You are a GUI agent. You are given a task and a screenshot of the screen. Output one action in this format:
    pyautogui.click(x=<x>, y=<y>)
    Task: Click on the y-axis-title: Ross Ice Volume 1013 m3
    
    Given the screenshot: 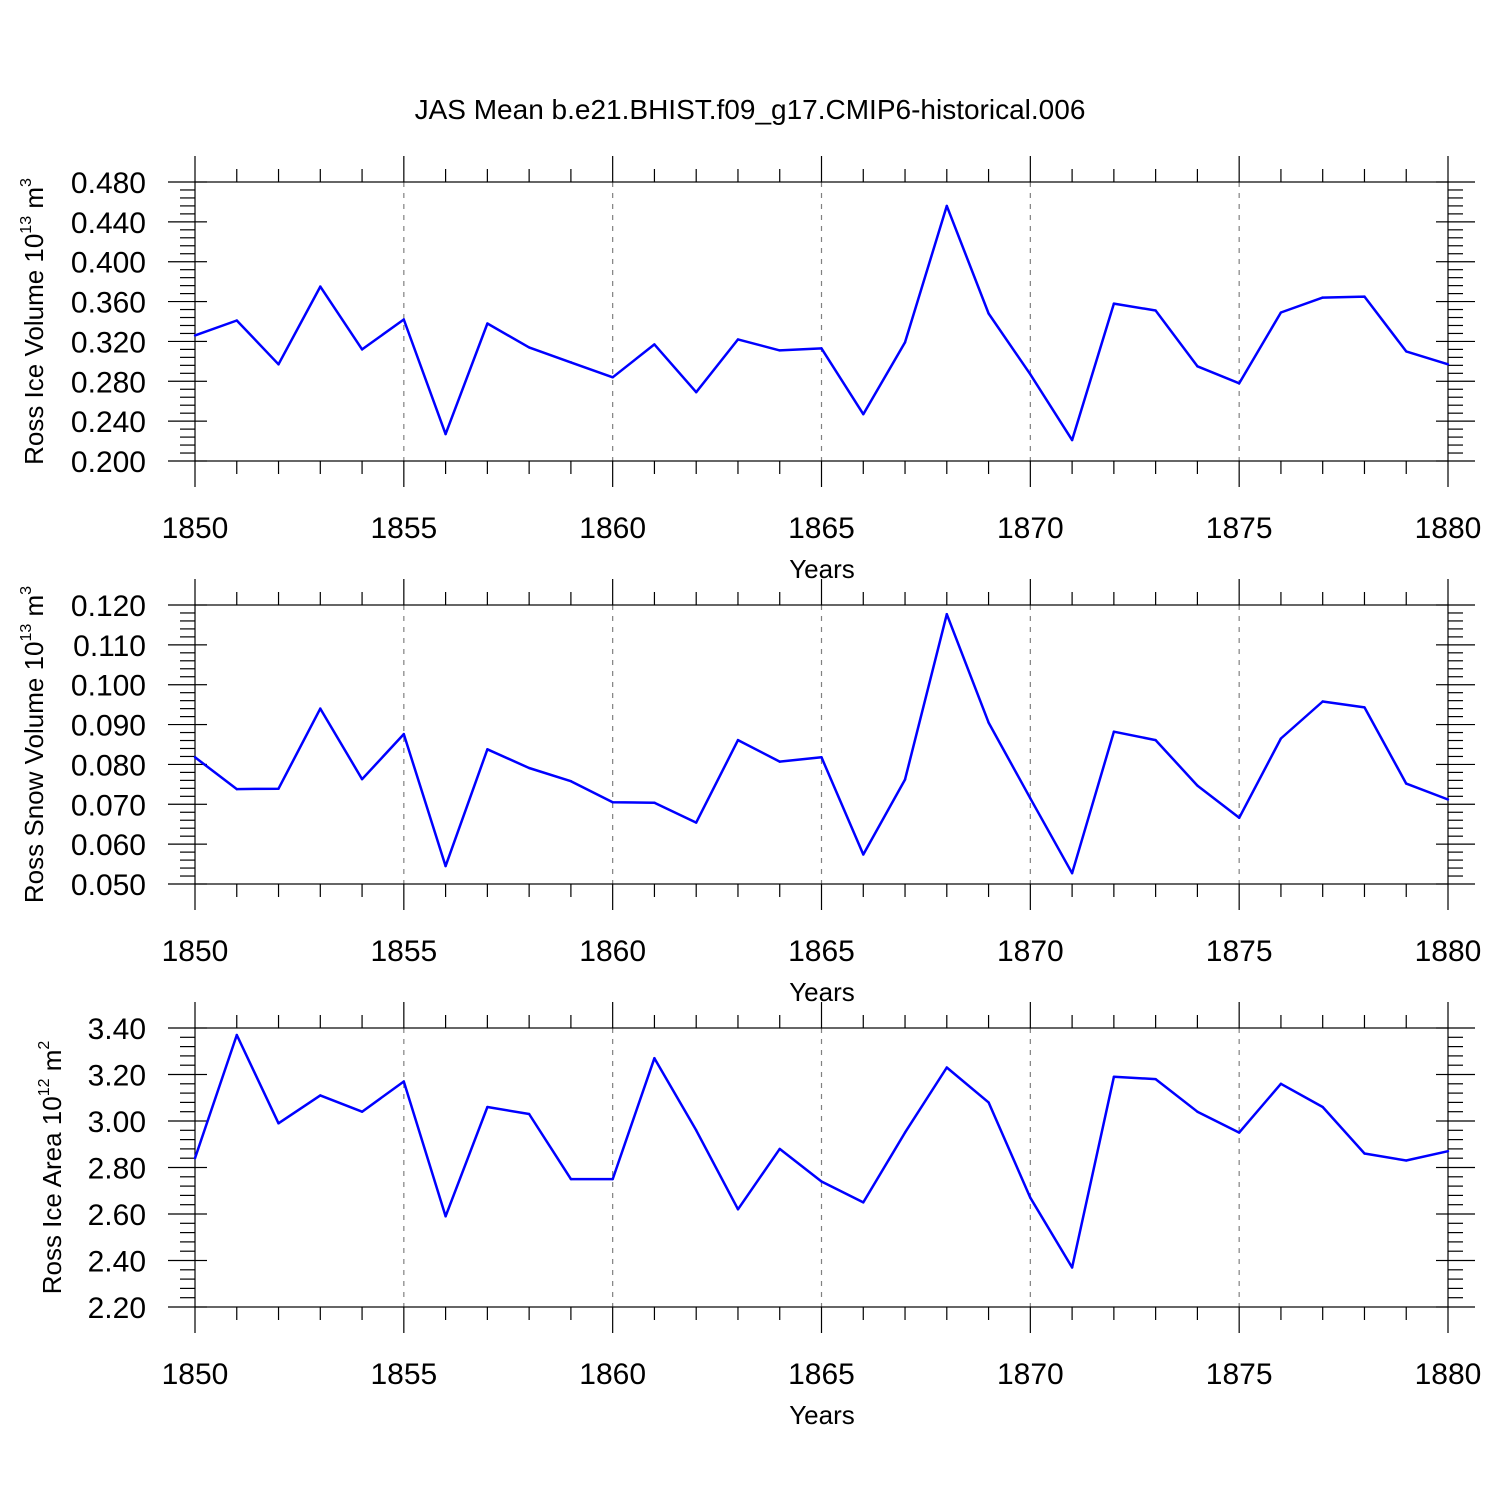 What is the action you would take?
    pyautogui.click(x=33, y=321)
    